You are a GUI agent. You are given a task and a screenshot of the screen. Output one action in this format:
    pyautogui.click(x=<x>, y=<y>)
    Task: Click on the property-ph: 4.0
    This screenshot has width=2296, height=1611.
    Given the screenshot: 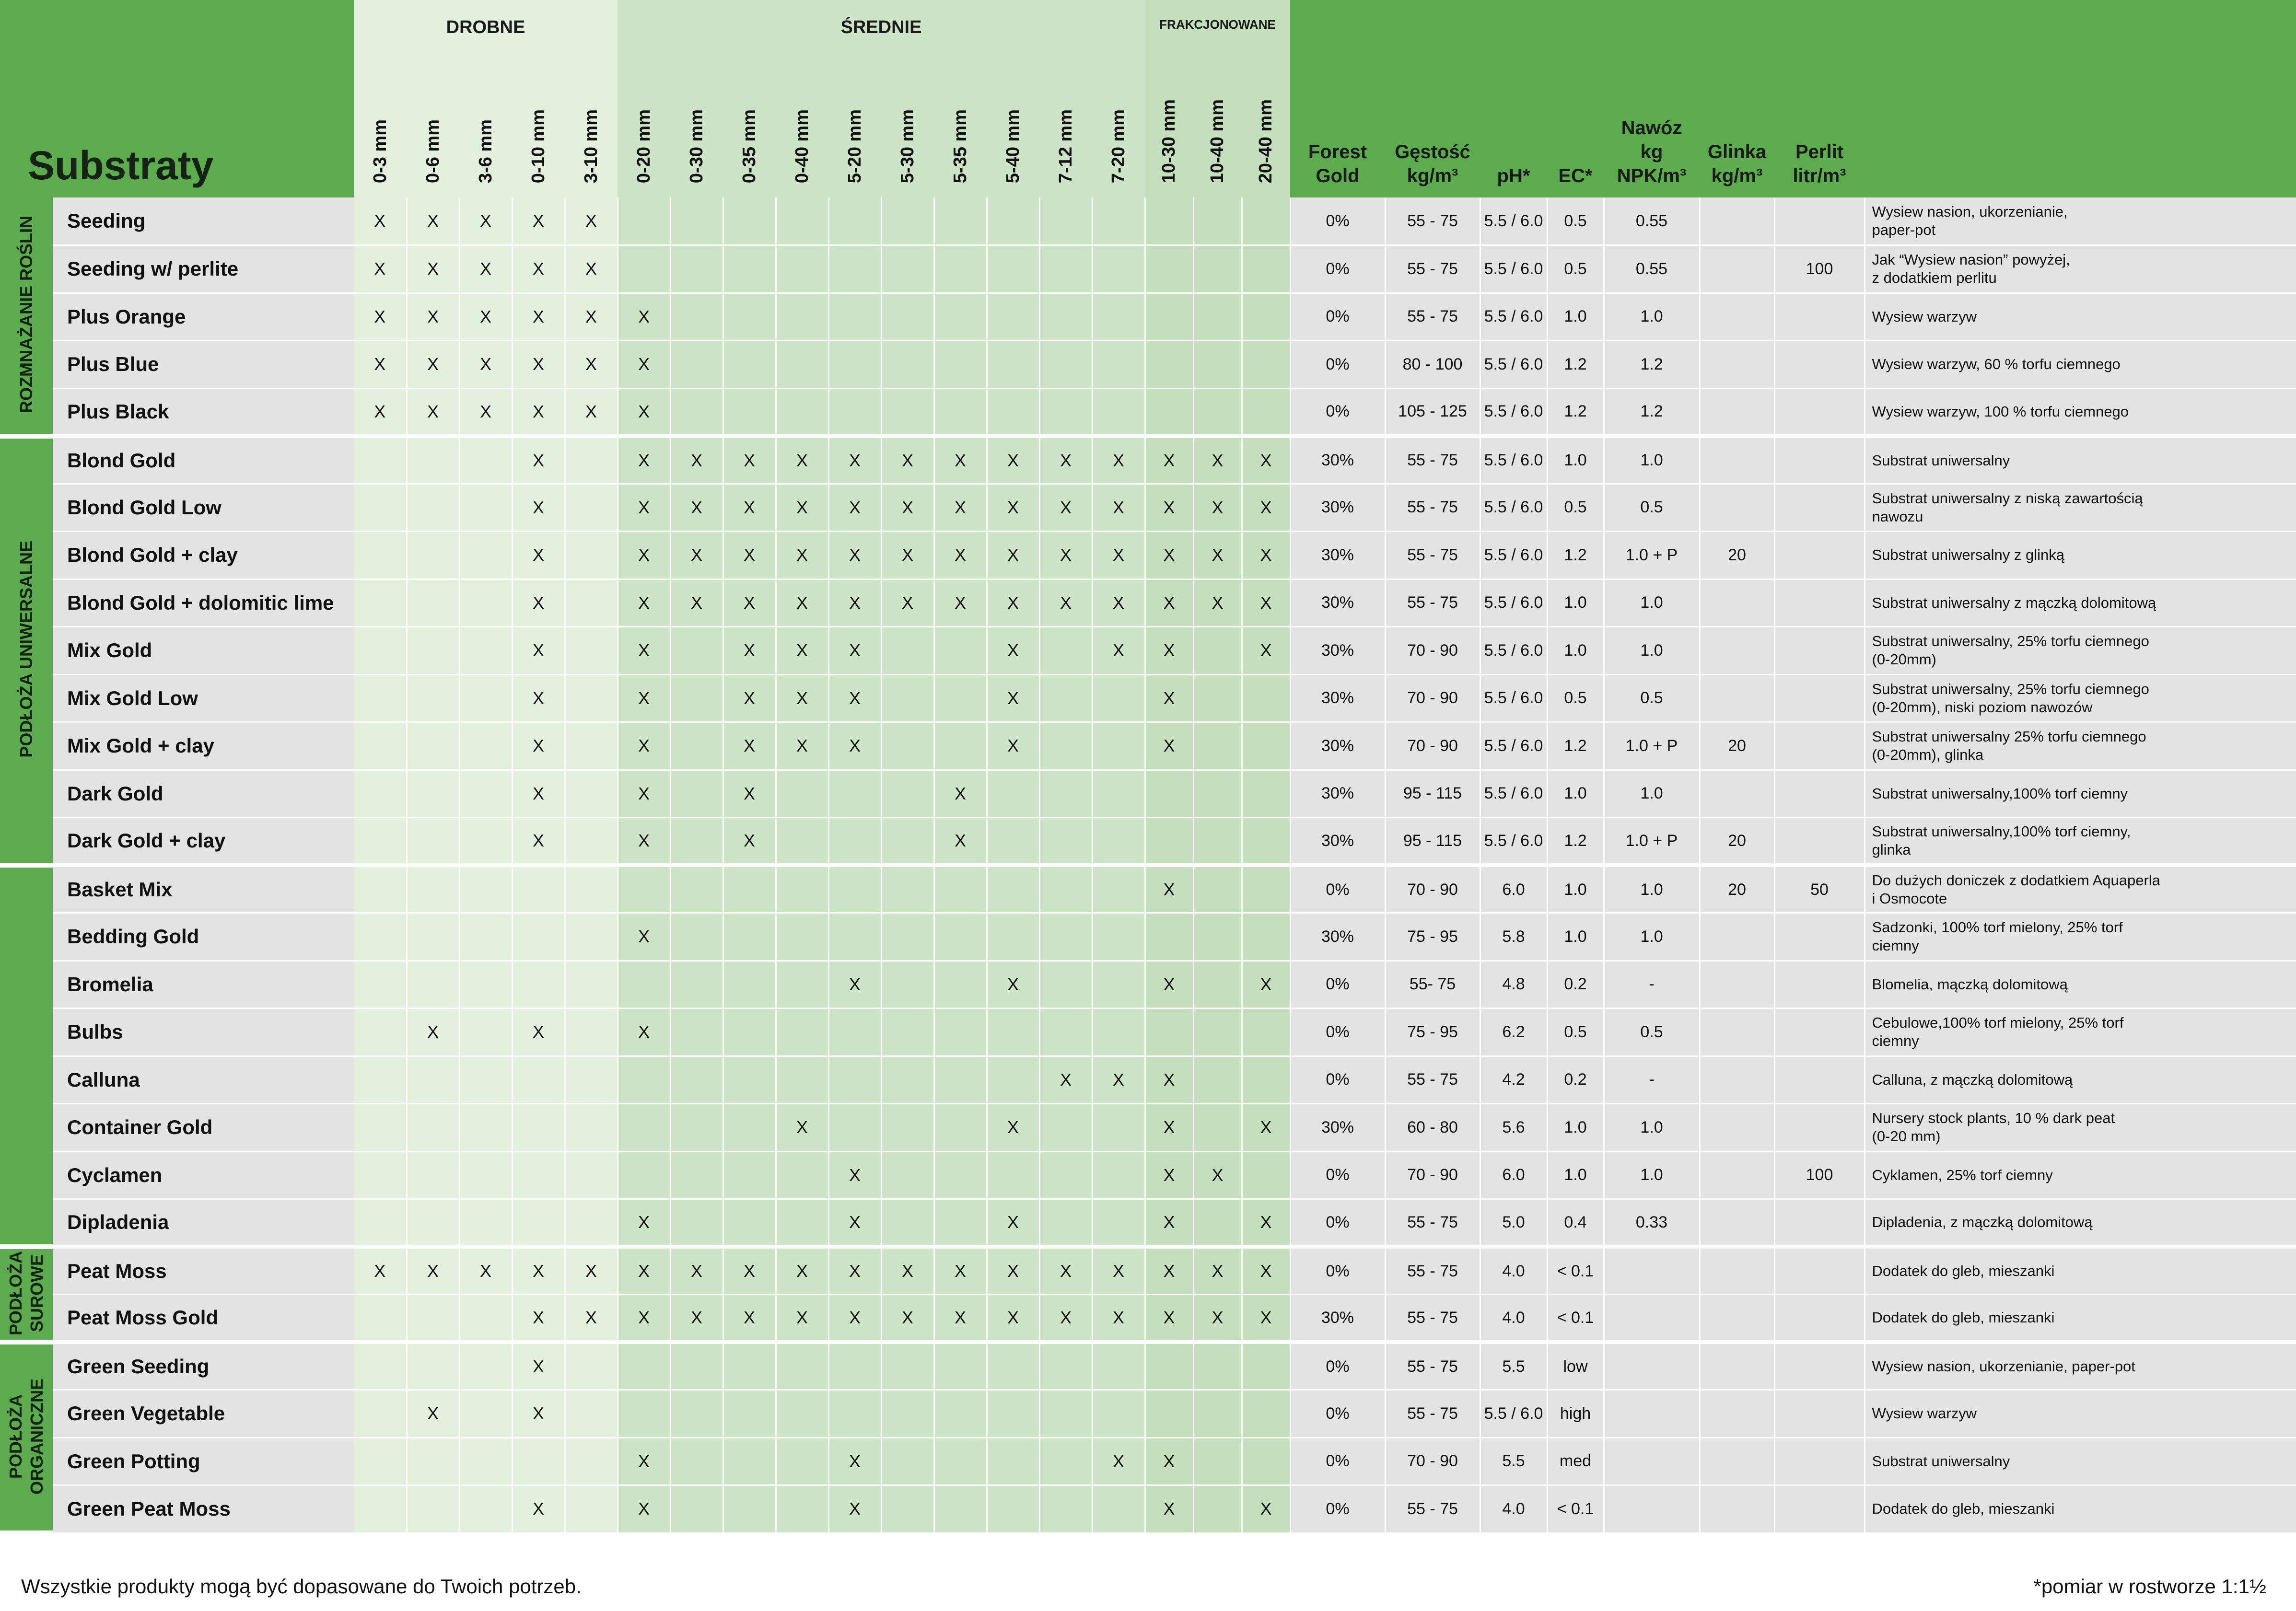 What is the action you would take?
    pyautogui.click(x=1514, y=1318)
    